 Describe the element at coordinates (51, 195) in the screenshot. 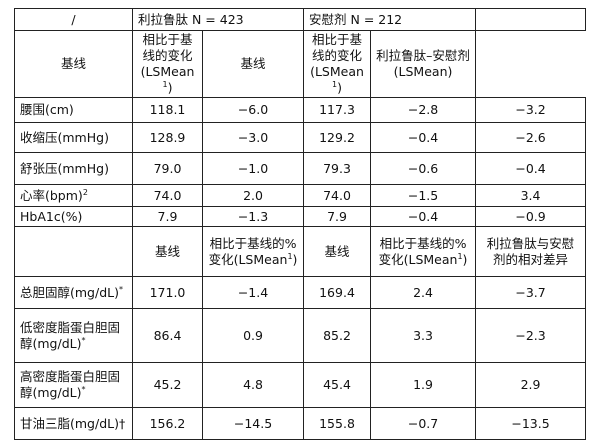

I see `cell-text: 心率(bpm)` at that location.